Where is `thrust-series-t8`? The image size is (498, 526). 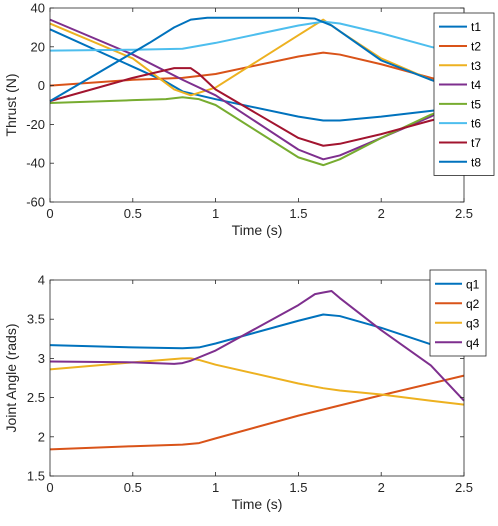 thrust-series-t8 is located at coordinates (257, 59).